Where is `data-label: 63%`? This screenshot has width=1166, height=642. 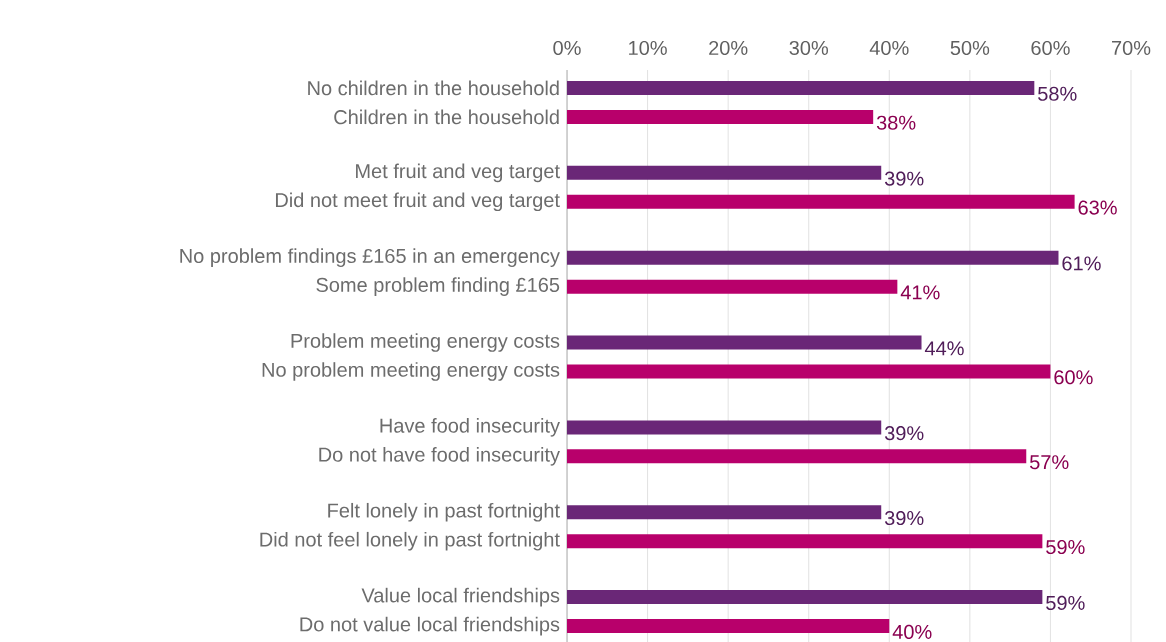
data-label: 63% is located at coordinates (1097, 207).